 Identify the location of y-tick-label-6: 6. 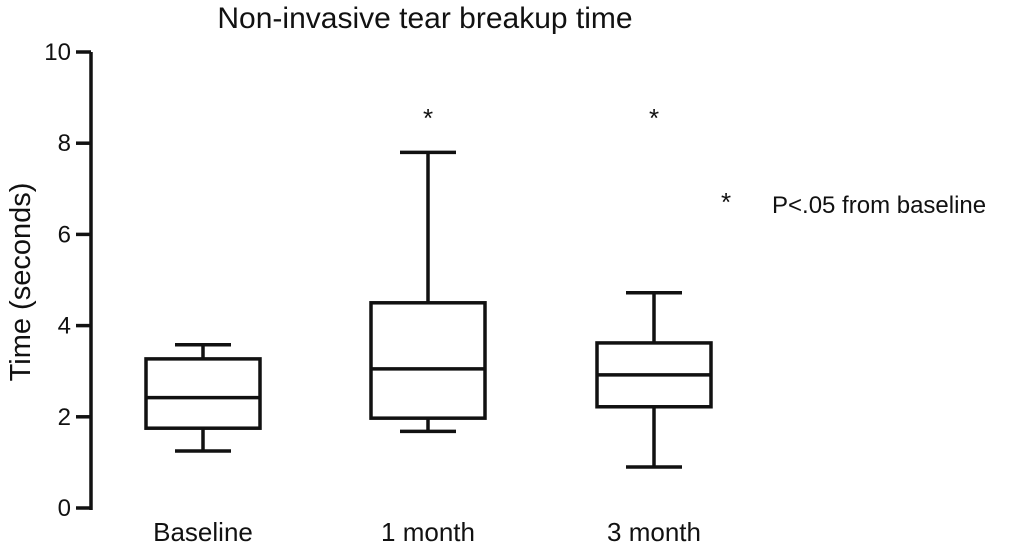
(64, 234).